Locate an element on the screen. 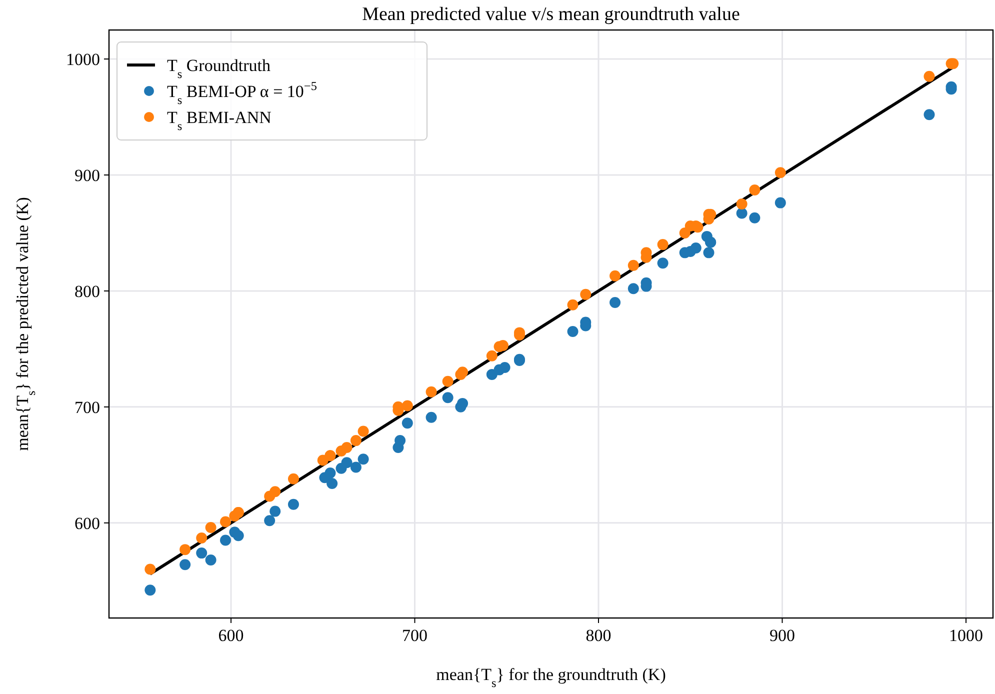 This screenshot has height=694, width=995. y-tick-label: 1000 is located at coordinates (83, 59).